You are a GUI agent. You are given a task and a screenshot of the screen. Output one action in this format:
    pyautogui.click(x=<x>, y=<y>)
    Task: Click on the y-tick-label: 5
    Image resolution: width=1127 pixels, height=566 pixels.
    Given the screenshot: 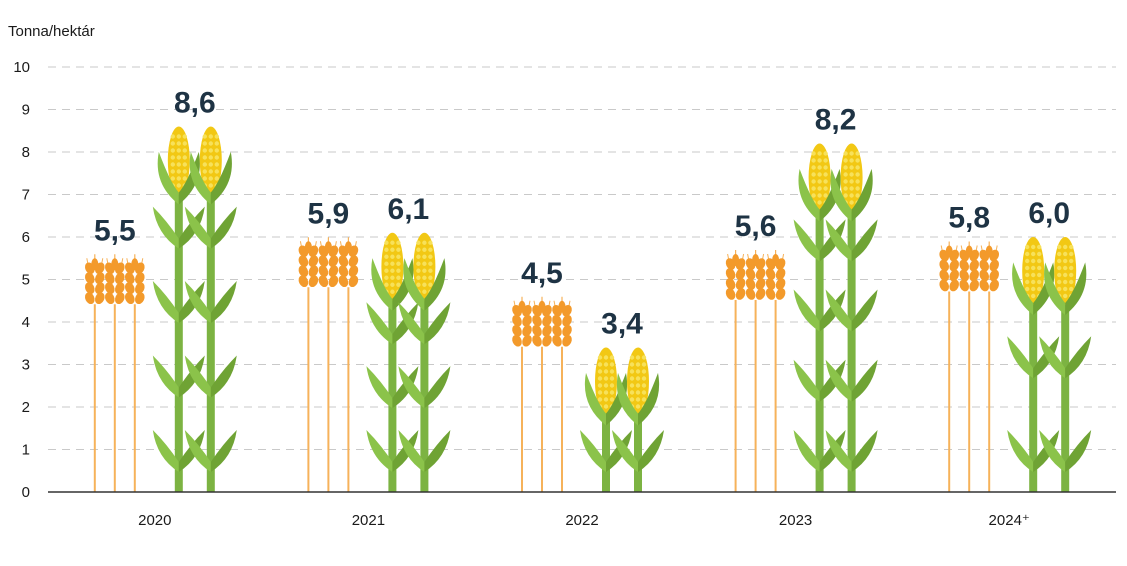 What is the action you would take?
    pyautogui.click(x=26, y=280)
    